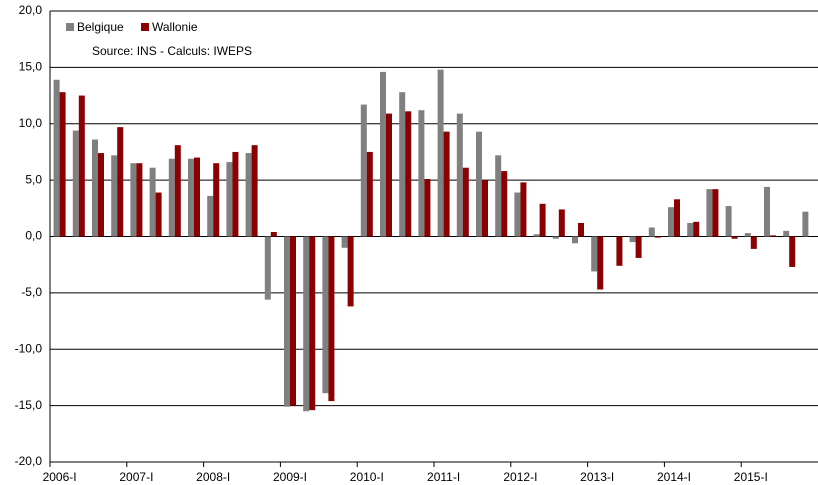  I want to click on y-tick-label: -5,0, so click(31, 292).